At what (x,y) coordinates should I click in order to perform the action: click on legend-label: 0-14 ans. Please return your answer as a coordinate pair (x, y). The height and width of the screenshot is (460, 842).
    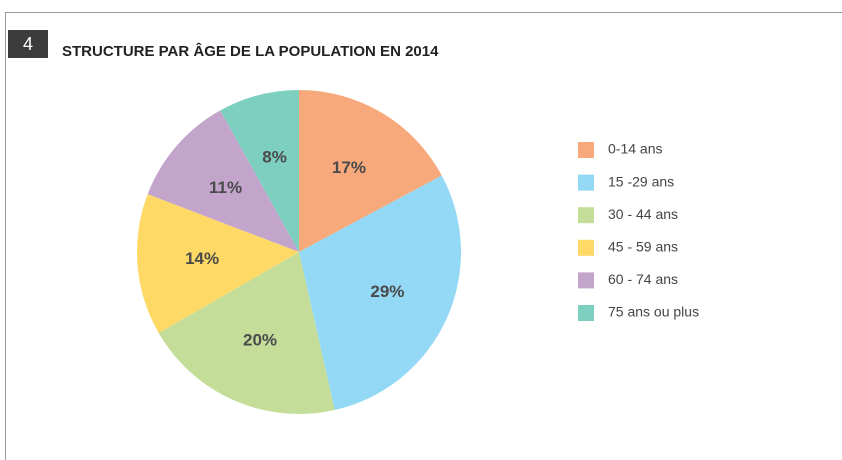
    Looking at the image, I should click on (635, 149).